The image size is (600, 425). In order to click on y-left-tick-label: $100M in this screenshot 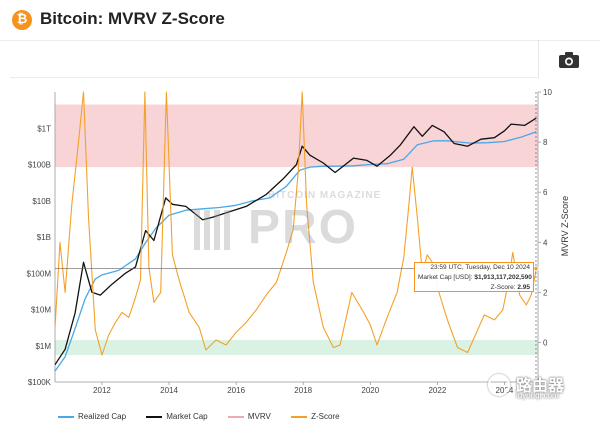, I will do `click(39, 273)`.